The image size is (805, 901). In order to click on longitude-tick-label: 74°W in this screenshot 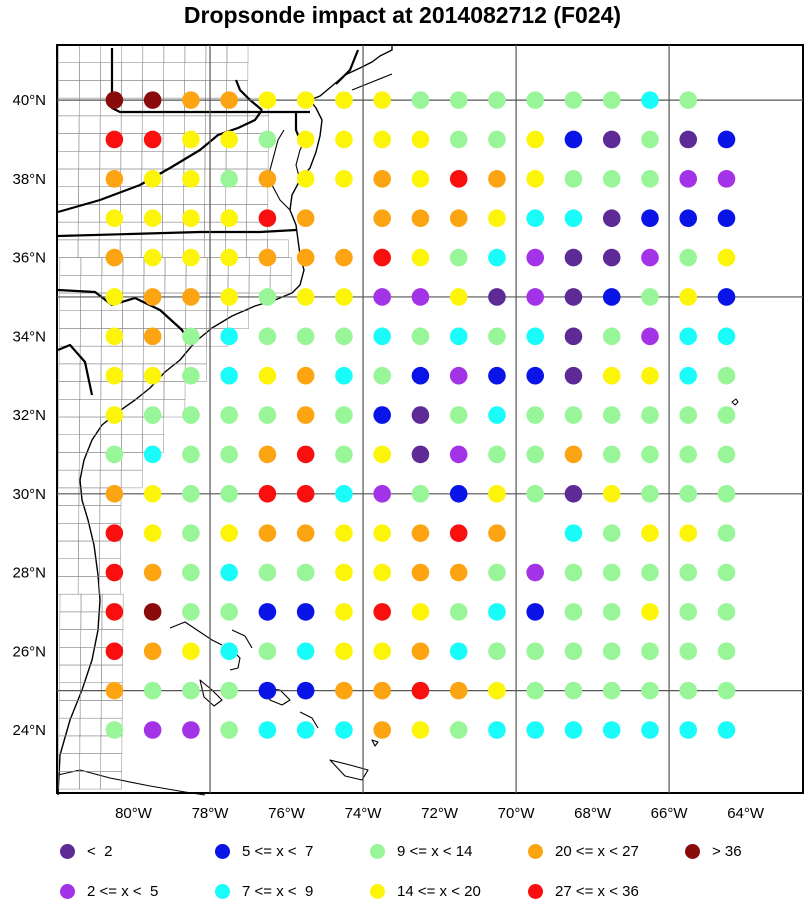, I will do `click(364, 813)`.